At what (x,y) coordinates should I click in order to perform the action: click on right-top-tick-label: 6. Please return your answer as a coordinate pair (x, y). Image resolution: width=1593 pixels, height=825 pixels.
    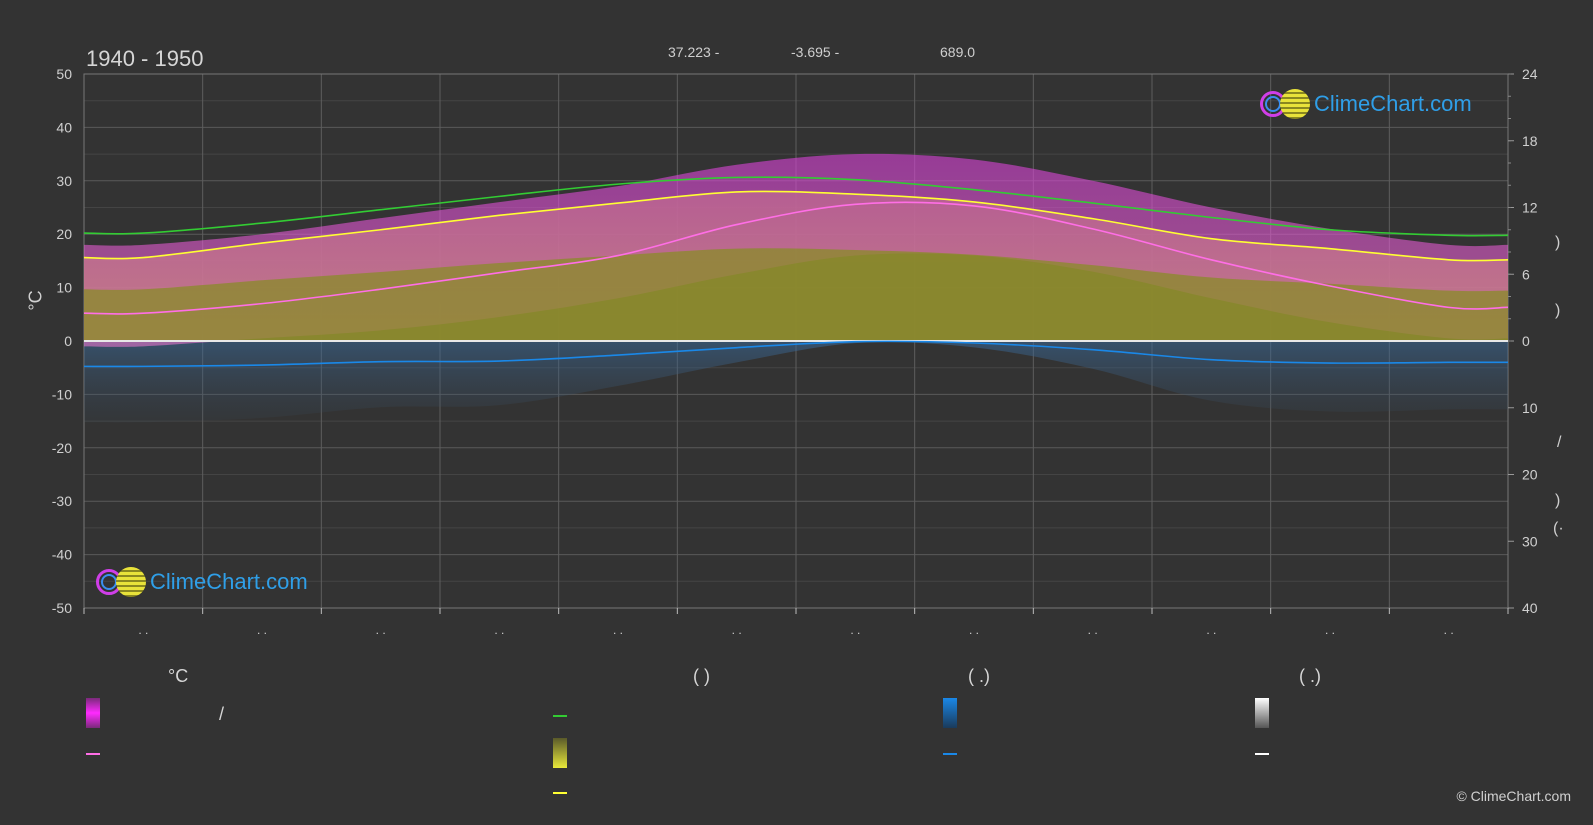
    Looking at the image, I should click on (1526, 274).